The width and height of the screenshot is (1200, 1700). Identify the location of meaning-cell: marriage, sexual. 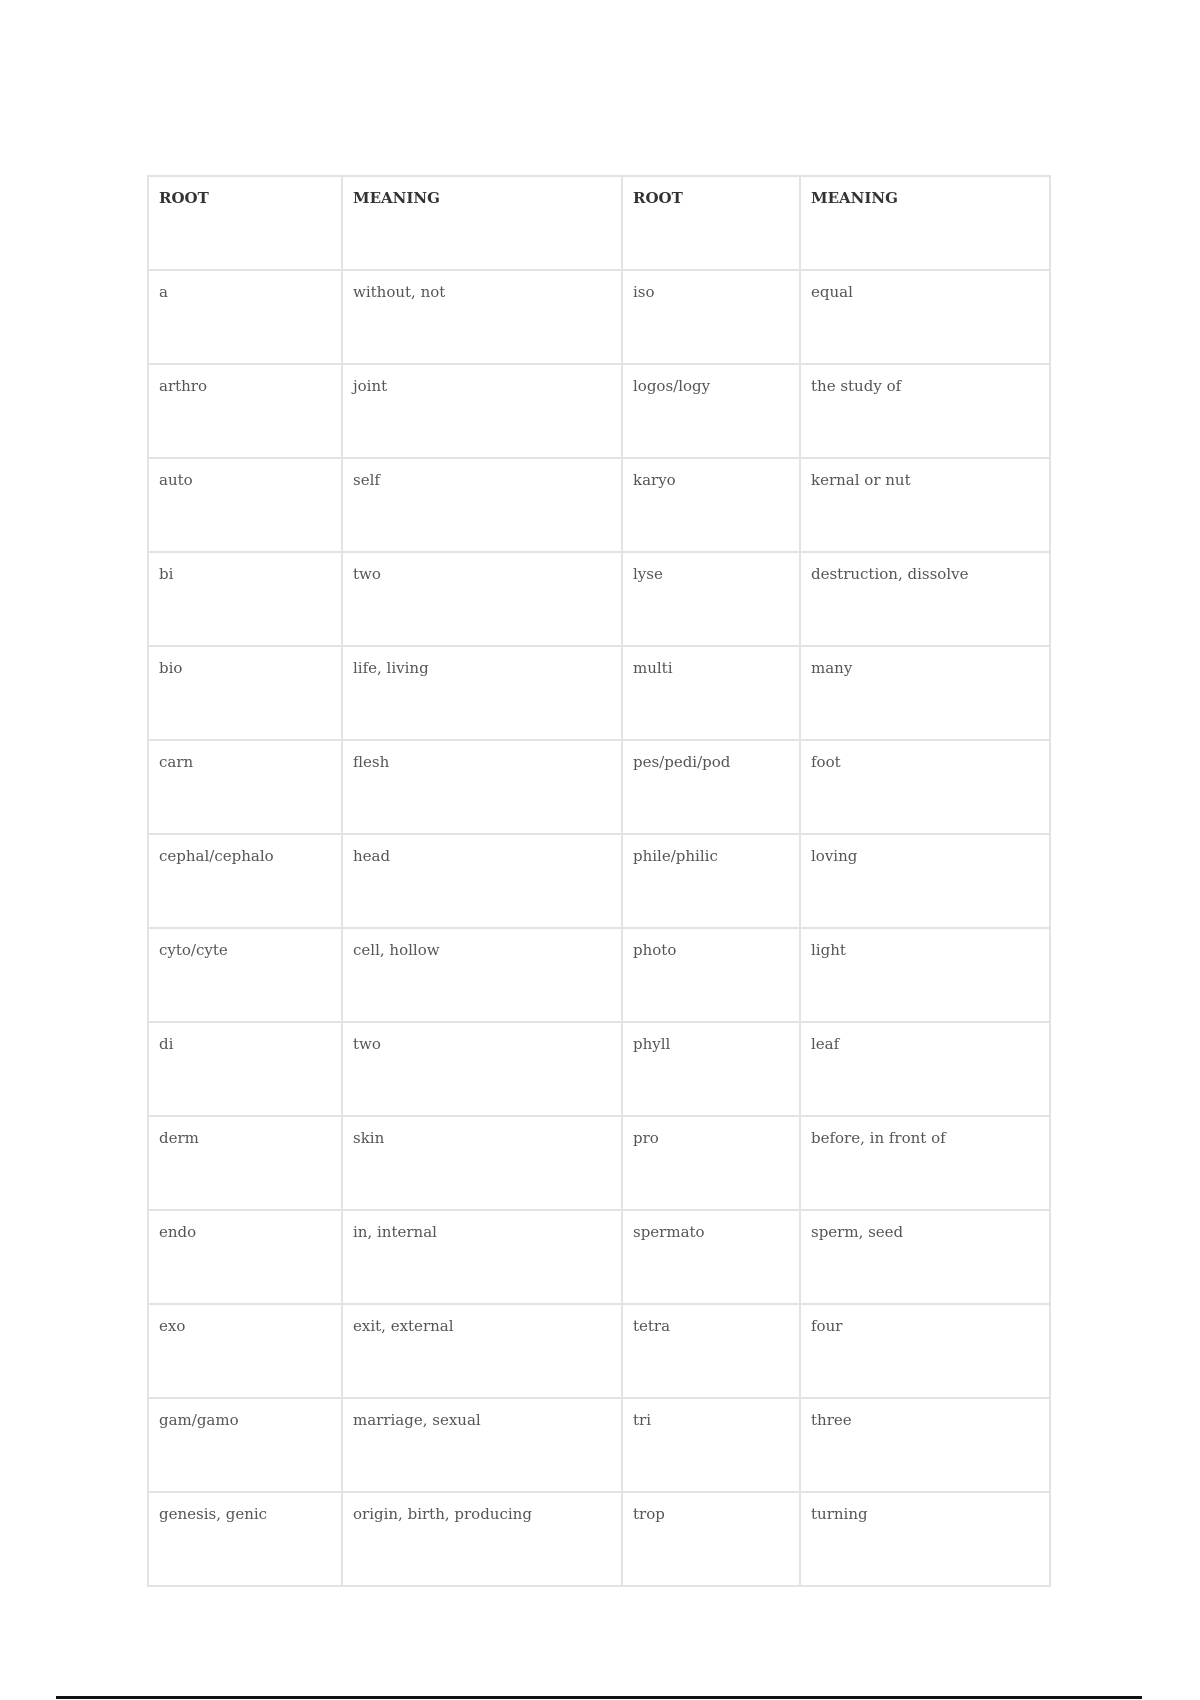
(482, 1445).